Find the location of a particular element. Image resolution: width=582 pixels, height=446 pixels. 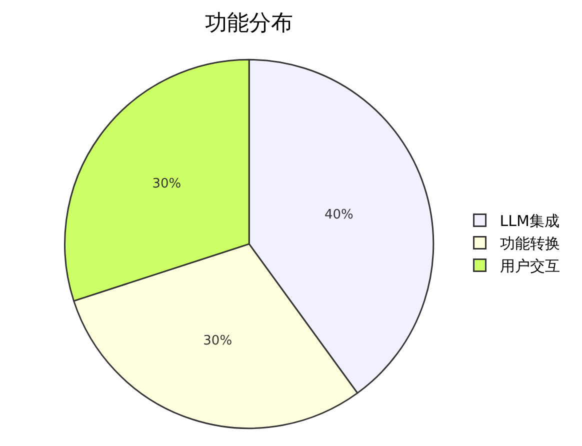

legend-label: 用户交互 is located at coordinates (530, 266).